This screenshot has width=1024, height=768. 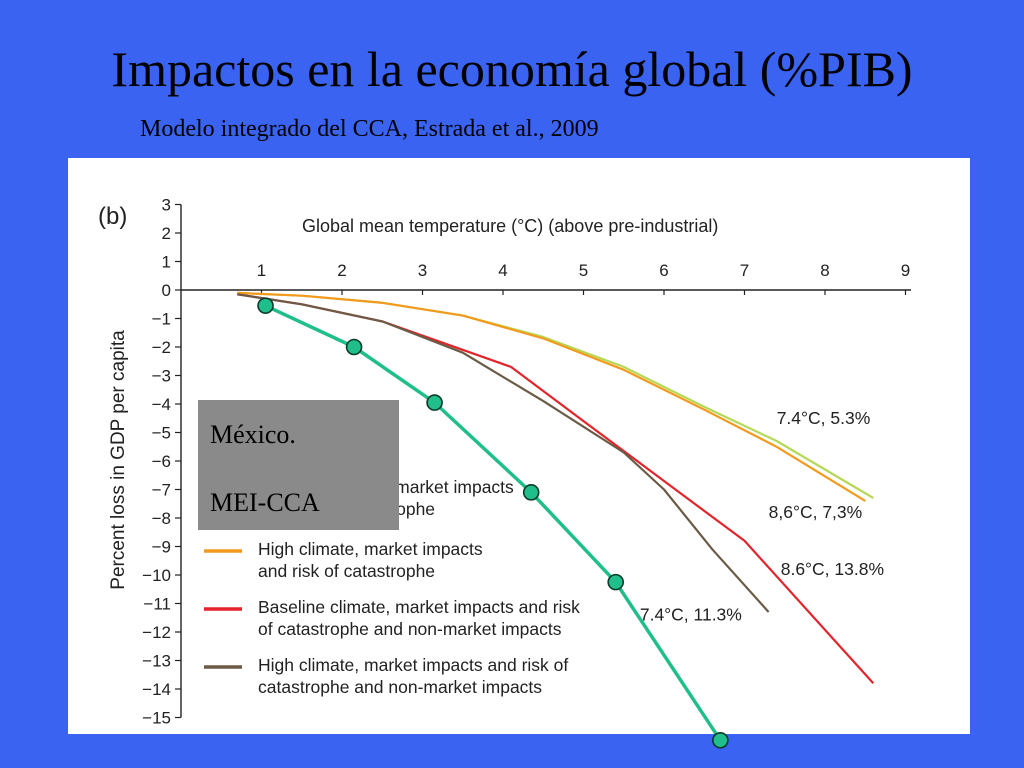 What do you see at coordinates (161, 518) in the screenshot?
I see `y-tick-label: −8` at bounding box center [161, 518].